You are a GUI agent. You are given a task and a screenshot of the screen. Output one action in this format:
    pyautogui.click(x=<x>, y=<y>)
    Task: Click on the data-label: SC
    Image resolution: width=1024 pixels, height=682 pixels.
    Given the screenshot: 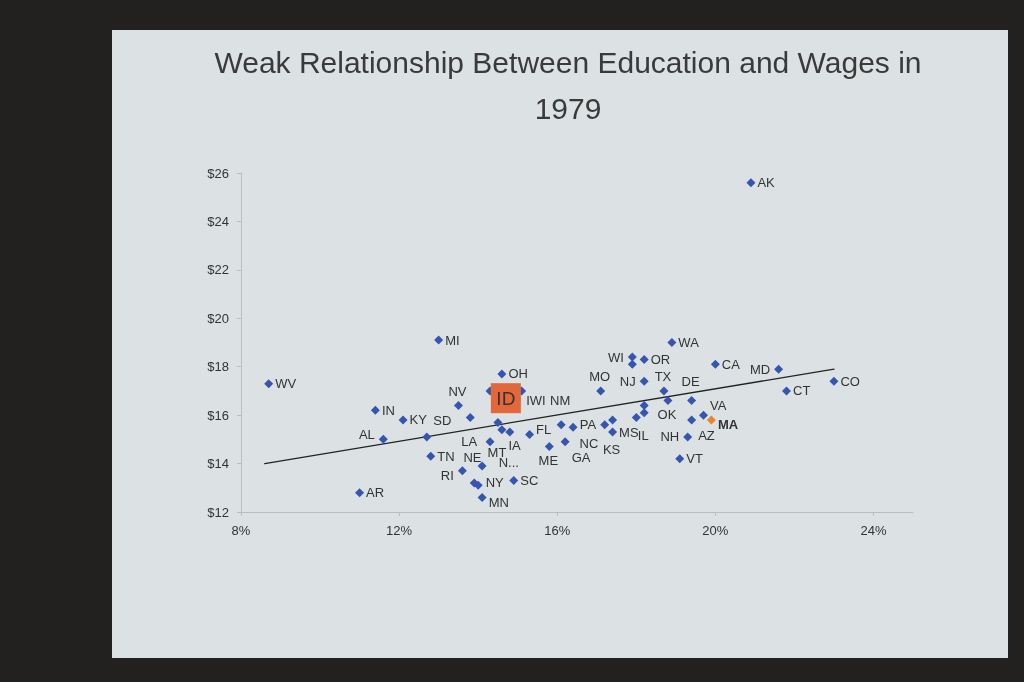 What is the action you would take?
    pyautogui.click(x=529, y=481)
    